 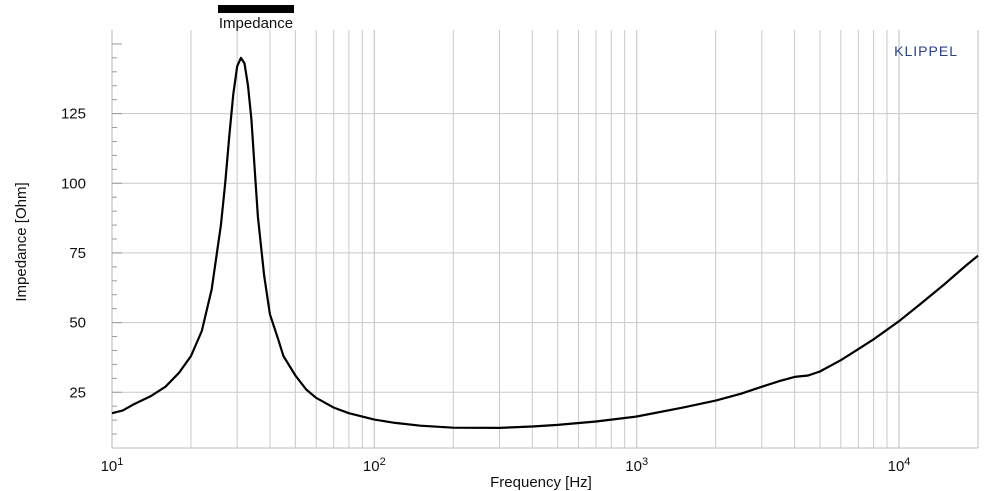 I want to click on x-tick-exponent: 3, so click(x=645, y=462).